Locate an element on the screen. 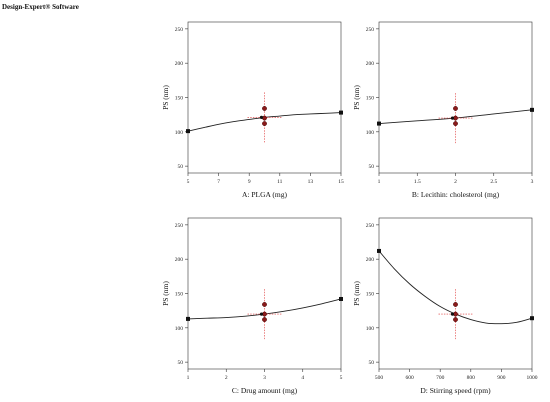  software-label: Design-Expert® Software is located at coordinates (40, 7).